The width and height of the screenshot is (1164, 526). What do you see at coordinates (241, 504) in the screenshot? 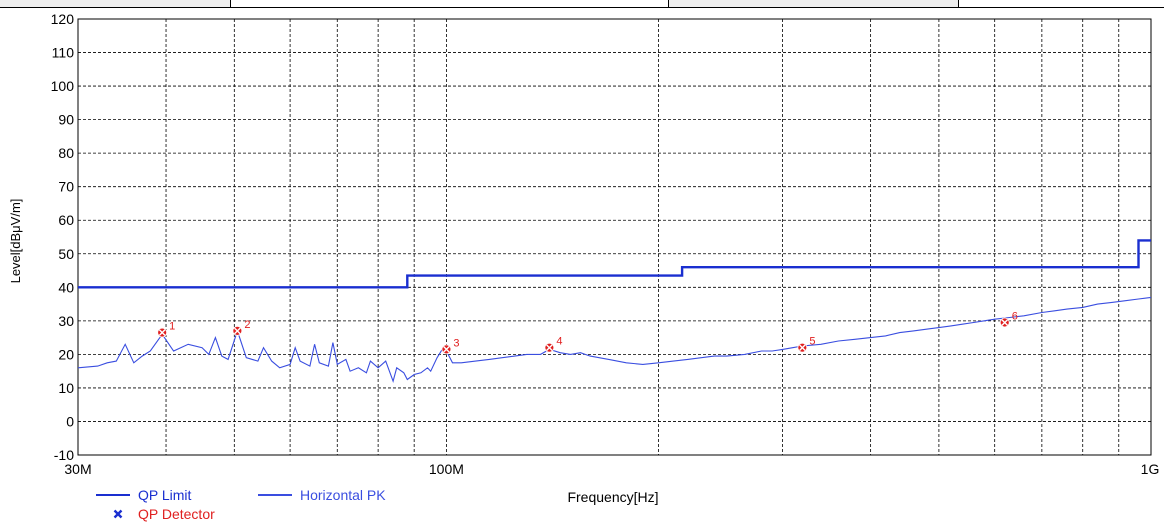
I see `legend: QP Limit Horizontal PK QP Detector` at bounding box center [241, 504].